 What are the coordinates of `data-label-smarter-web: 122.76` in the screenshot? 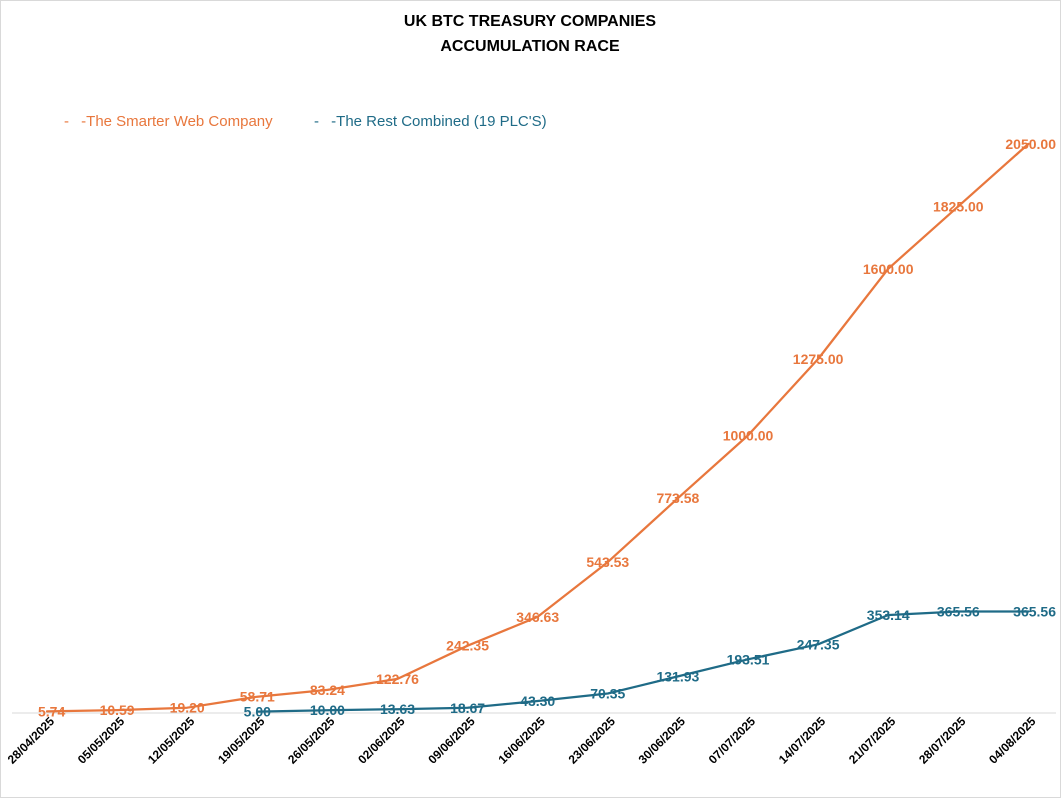 It's located at (397, 679).